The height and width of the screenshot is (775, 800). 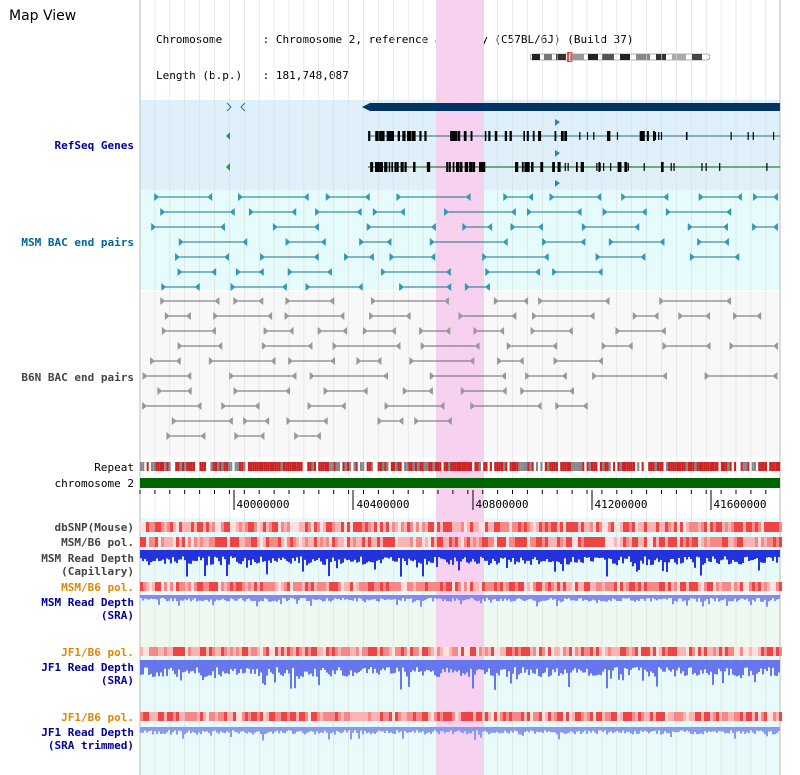 What do you see at coordinates (77, 377) in the screenshot?
I see `track-label-b6n-bac: B6N BAC end pairs` at bounding box center [77, 377].